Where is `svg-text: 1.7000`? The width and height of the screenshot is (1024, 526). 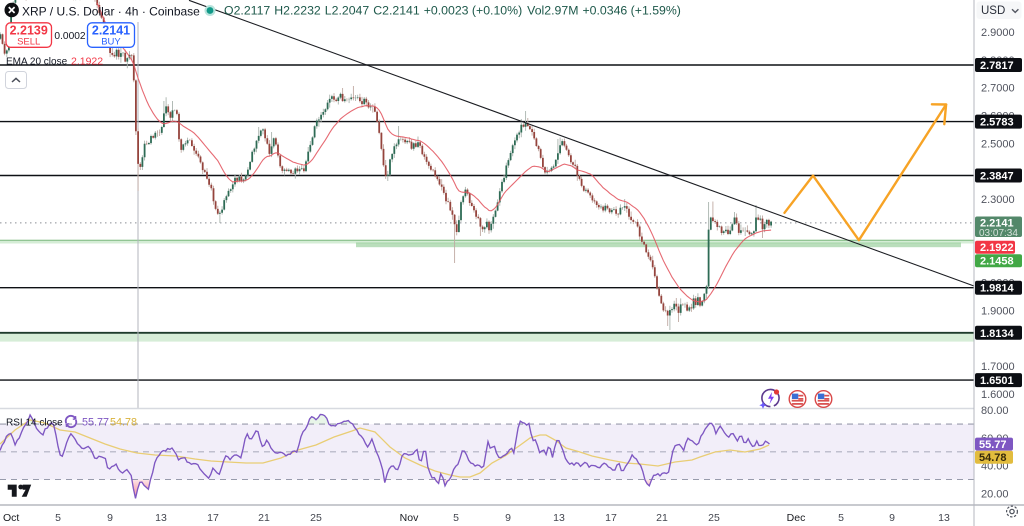 svg-text: 1.7000 is located at coordinates (998, 367).